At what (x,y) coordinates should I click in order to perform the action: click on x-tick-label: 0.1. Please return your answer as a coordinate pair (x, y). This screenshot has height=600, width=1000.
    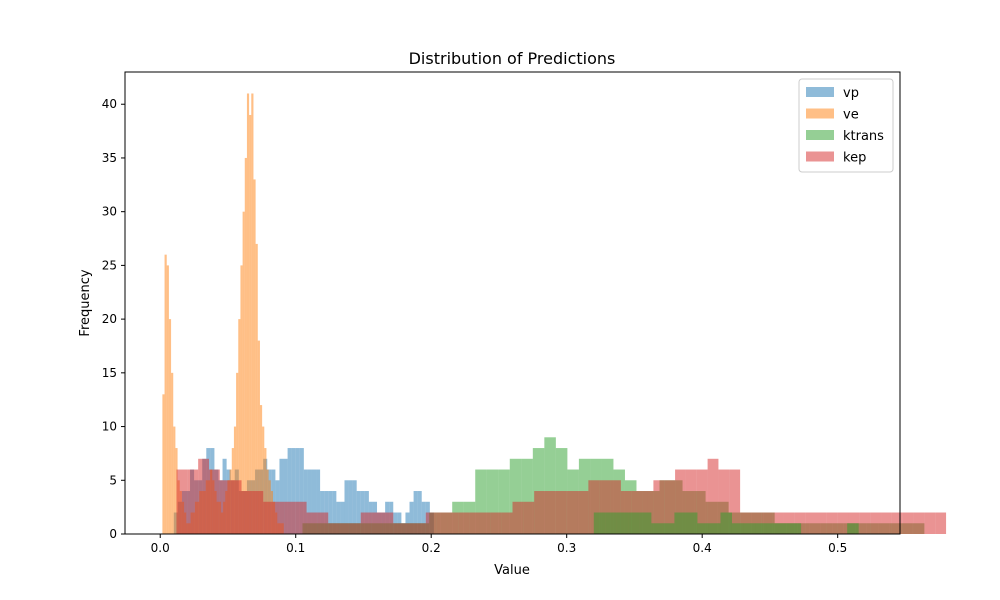
    Looking at the image, I should click on (295, 548).